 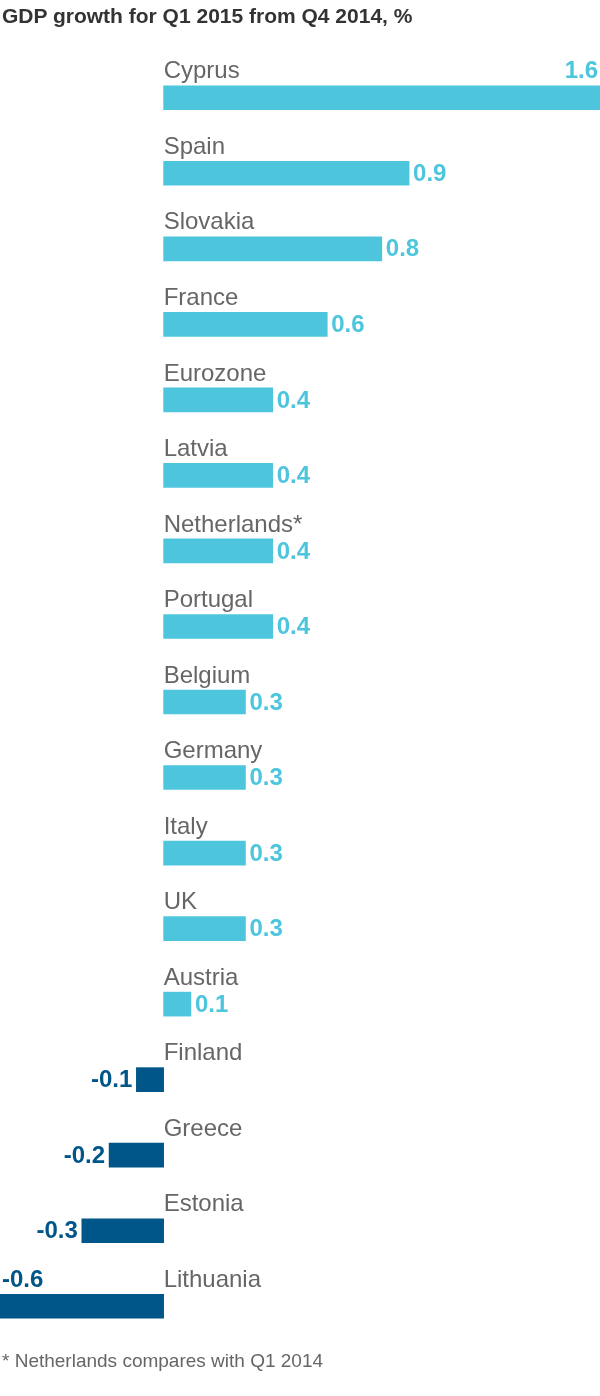 I want to click on y-tick-label: Cyprus, so click(x=201, y=70).